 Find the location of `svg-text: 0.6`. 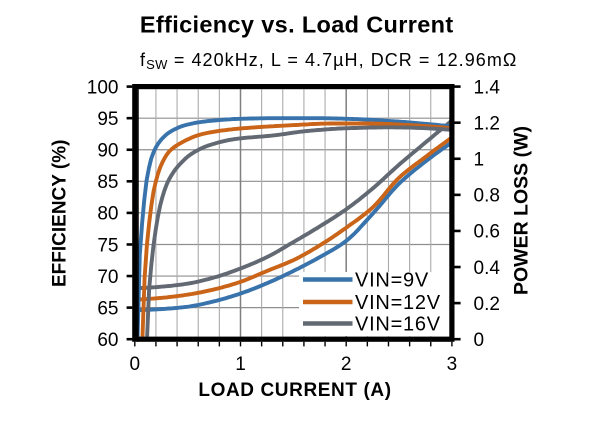

svg-text: 0.6 is located at coordinates (487, 232).